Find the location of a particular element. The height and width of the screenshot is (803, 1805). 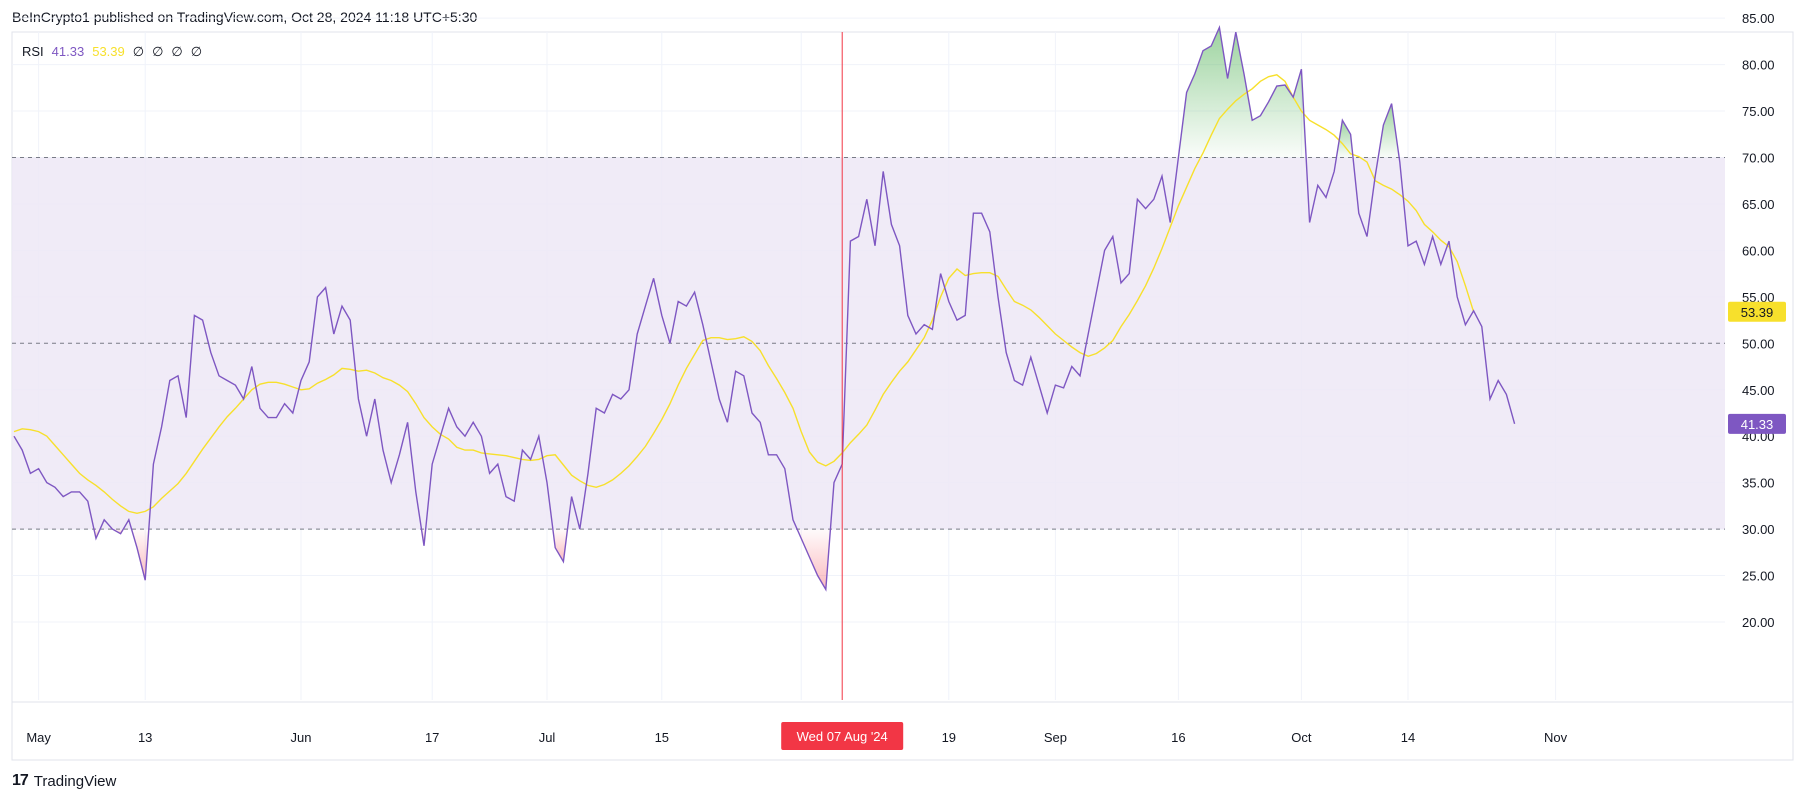

rsi-last-value-badge is located at coordinates (1757, 423).